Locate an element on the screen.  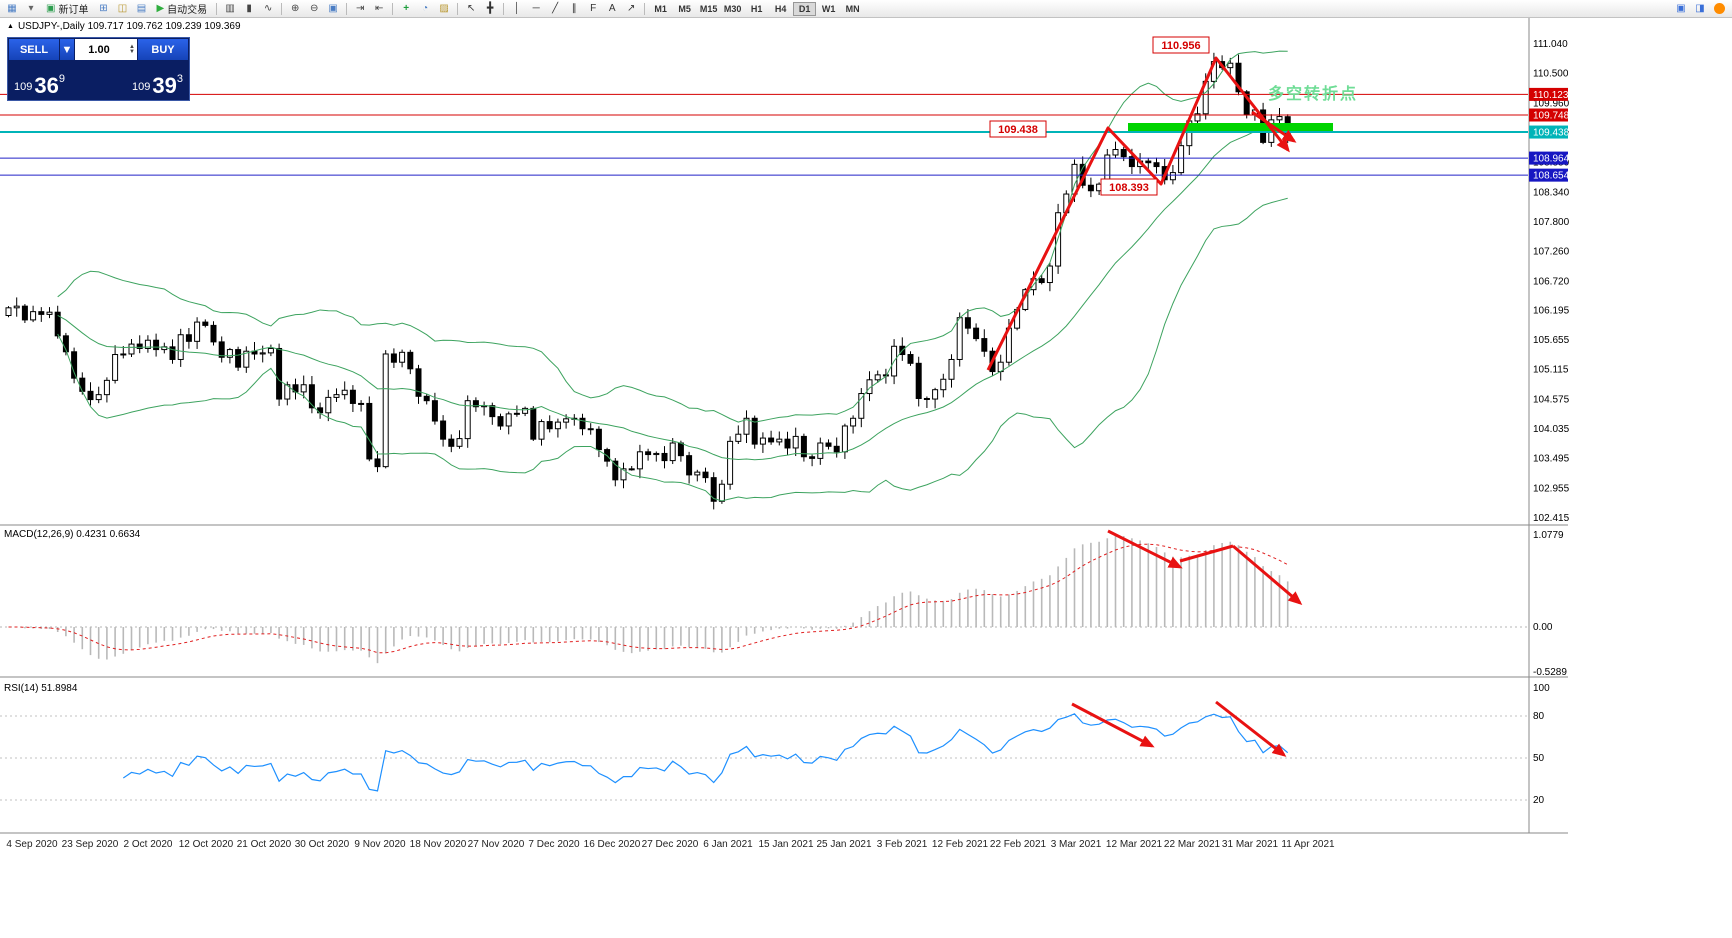
svg-text: 102.415 is located at coordinates (1551, 518).